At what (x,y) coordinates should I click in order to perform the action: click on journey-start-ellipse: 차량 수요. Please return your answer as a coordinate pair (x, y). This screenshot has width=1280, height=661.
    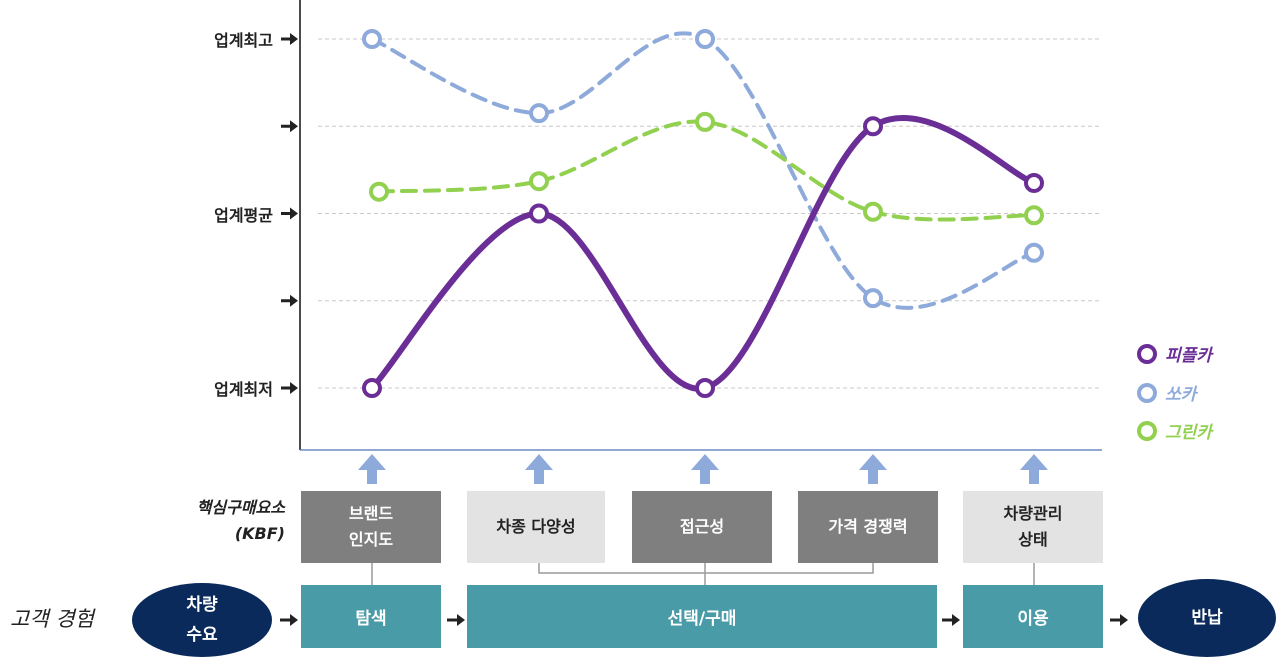
    Looking at the image, I should click on (202, 620).